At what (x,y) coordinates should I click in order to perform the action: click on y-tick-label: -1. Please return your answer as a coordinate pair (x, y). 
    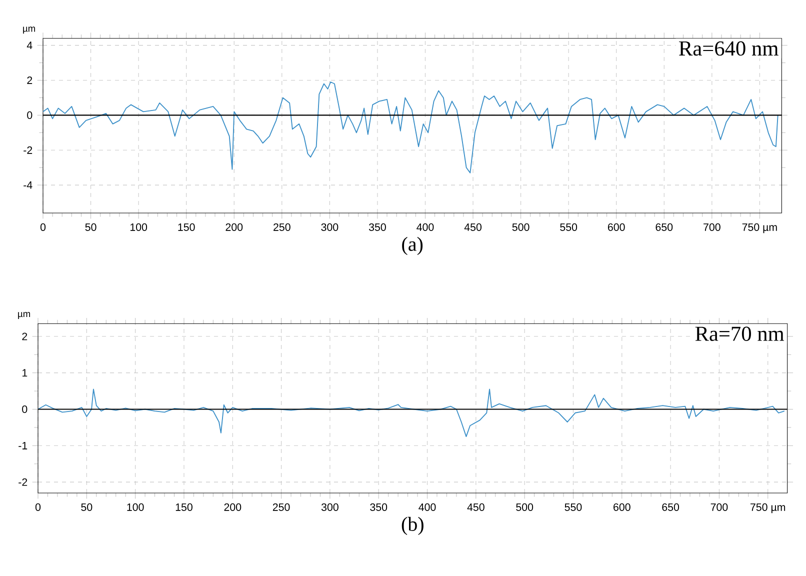
    Looking at the image, I should click on (23, 446).